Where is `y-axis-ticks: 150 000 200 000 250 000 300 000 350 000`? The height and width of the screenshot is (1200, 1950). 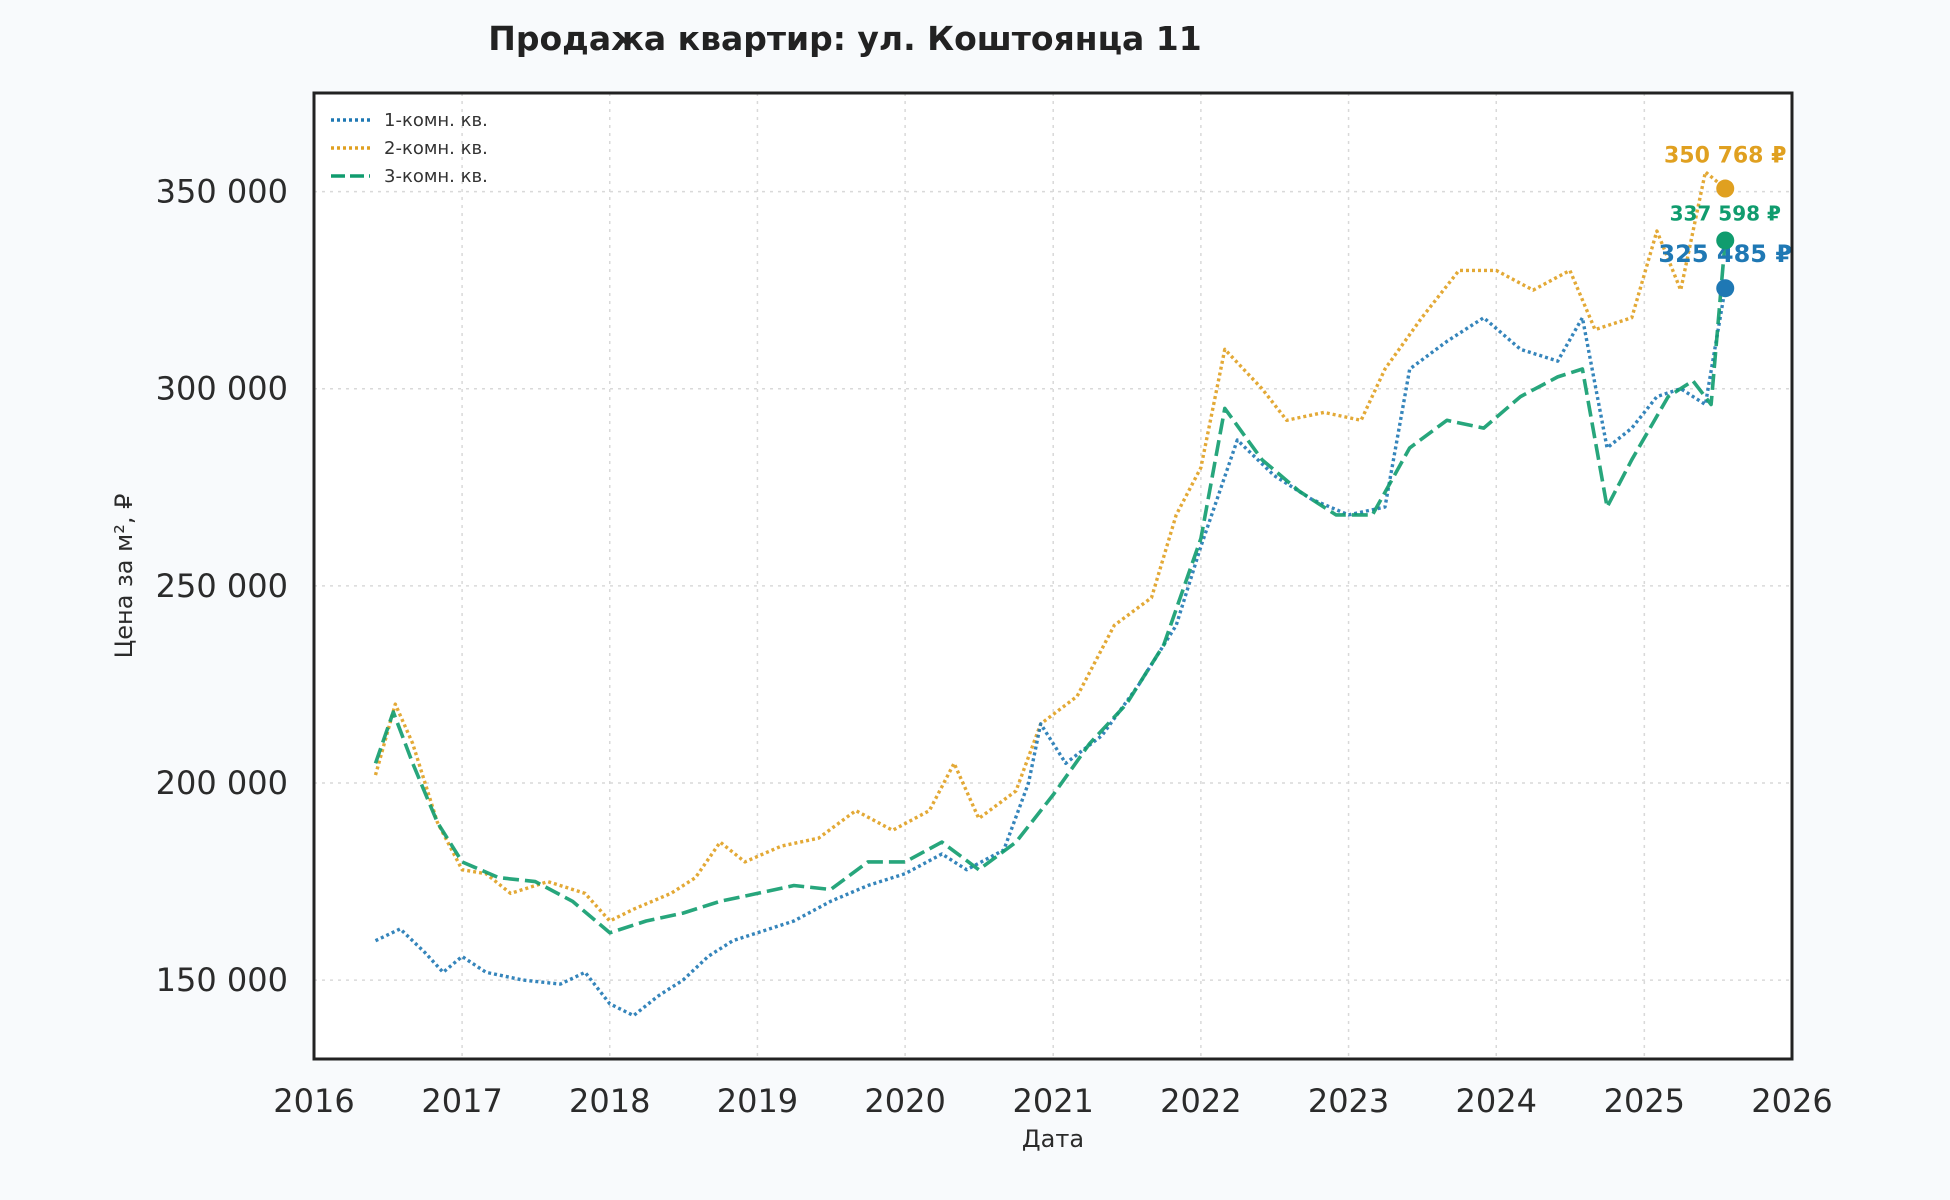 y-axis-ticks: 150 000 200 000 250 000 300 000 350 000 is located at coordinates (222, 586).